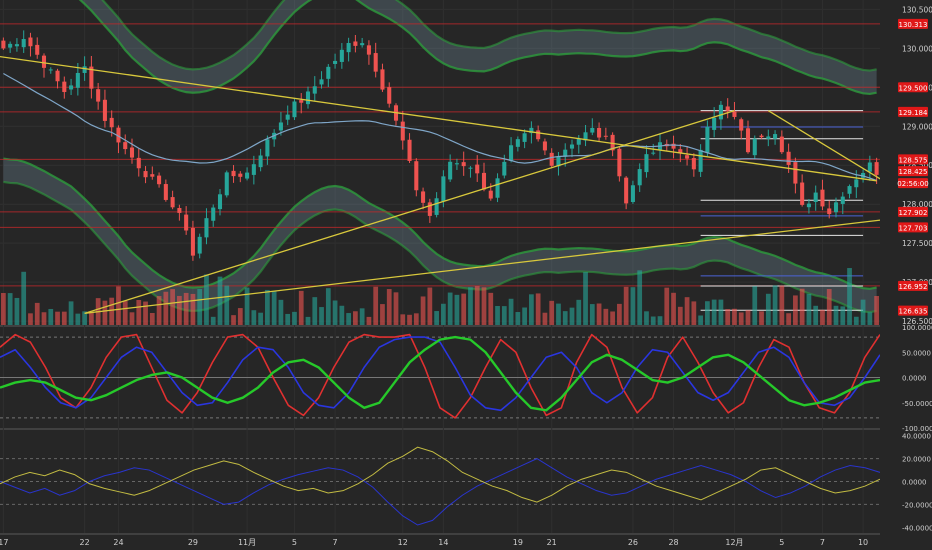 This screenshot has height=550, width=932. I want to click on osc-line, so click(440, 374).